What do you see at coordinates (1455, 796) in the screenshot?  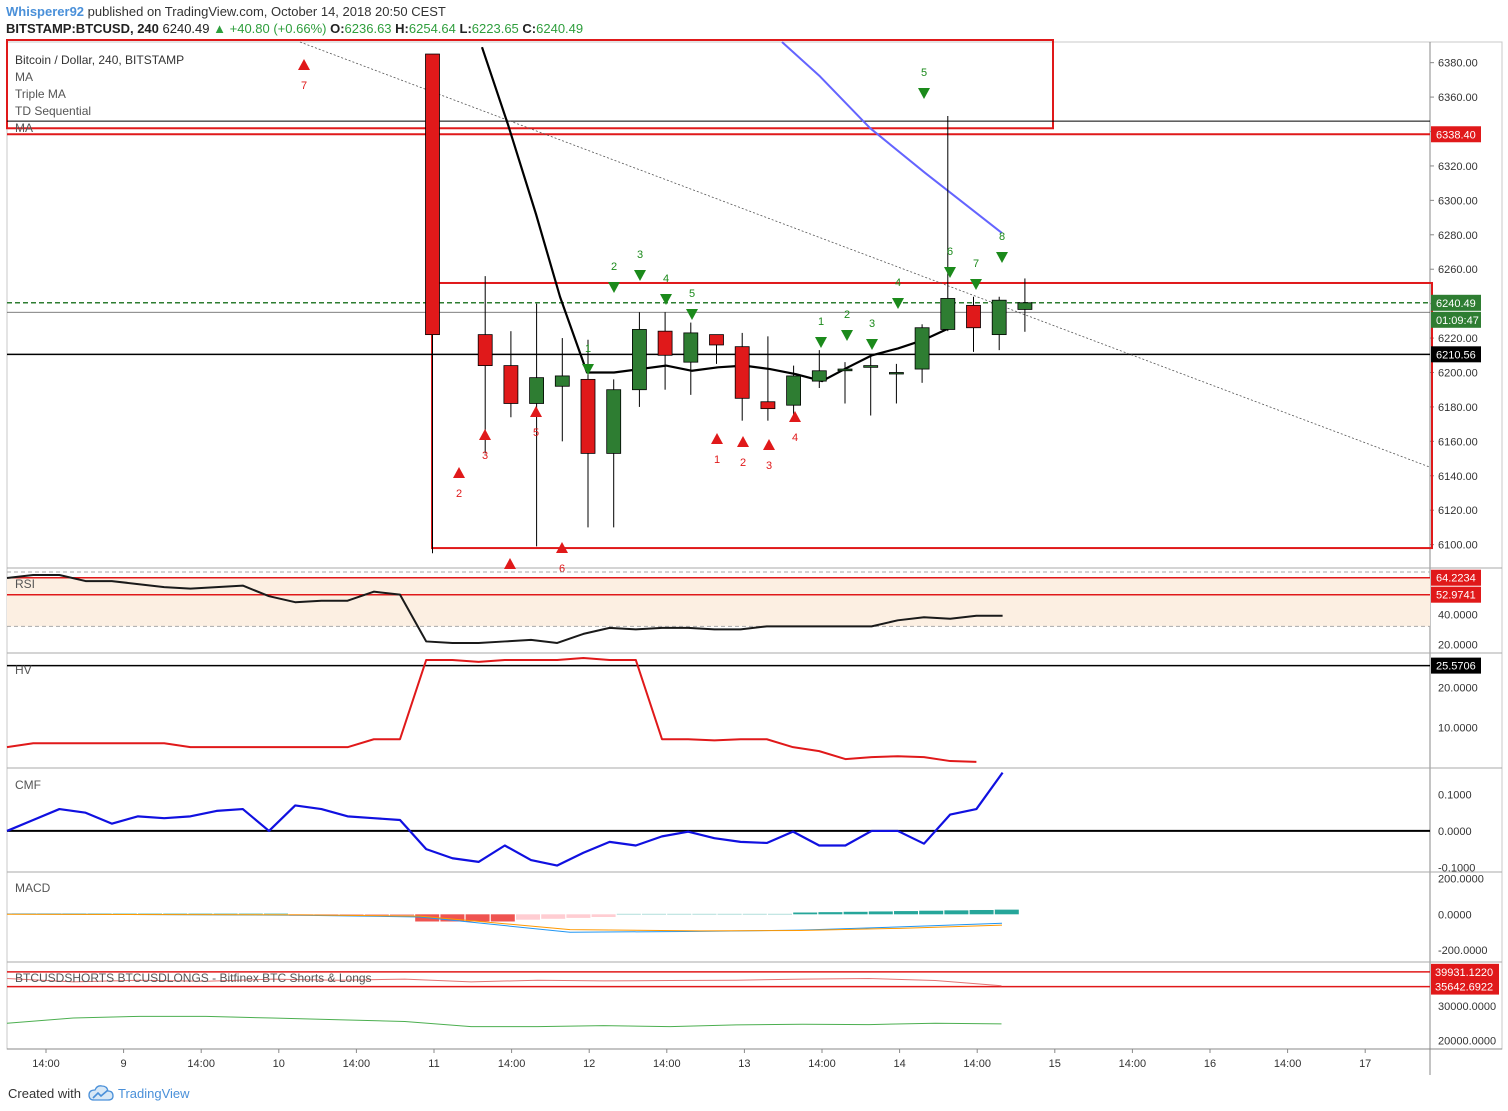 I see `cmf-tick-label: 0.1000` at bounding box center [1455, 796].